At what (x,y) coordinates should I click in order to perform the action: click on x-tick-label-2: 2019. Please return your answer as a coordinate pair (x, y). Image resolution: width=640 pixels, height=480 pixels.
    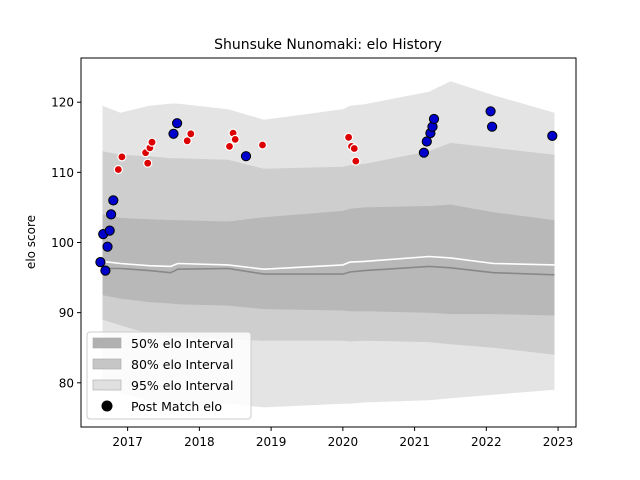
    Looking at the image, I should click on (271, 442).